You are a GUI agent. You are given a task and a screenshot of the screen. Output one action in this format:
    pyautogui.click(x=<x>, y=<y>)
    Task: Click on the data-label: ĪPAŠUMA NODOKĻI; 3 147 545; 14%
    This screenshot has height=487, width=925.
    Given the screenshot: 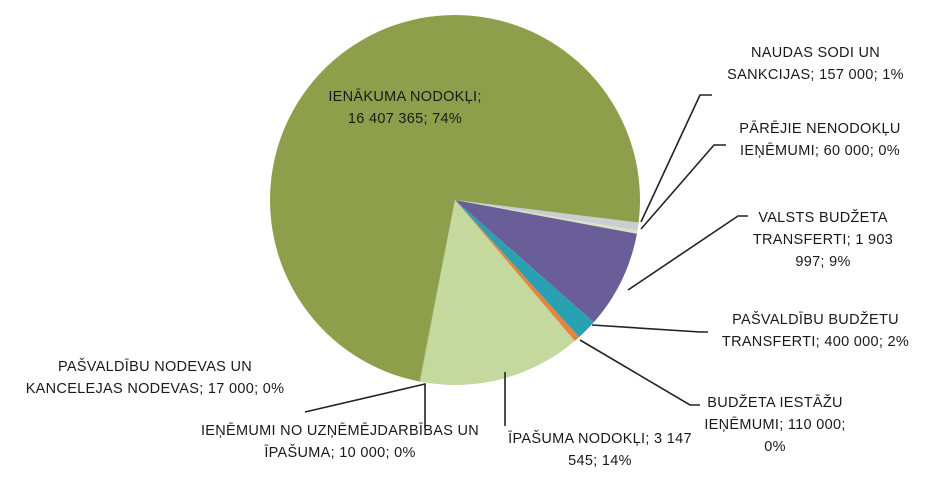 What is the action you would take?
    pyautogui.click(x=600, y=450)
    